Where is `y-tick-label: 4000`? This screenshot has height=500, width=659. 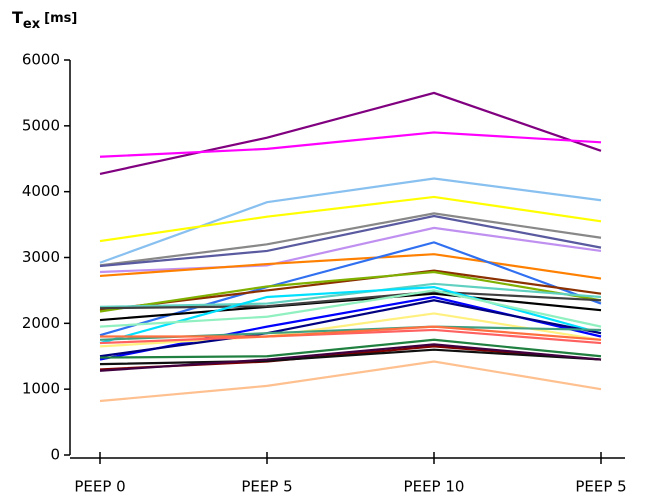 y-tick-label: 4000 is located at coordinates (41, 191).